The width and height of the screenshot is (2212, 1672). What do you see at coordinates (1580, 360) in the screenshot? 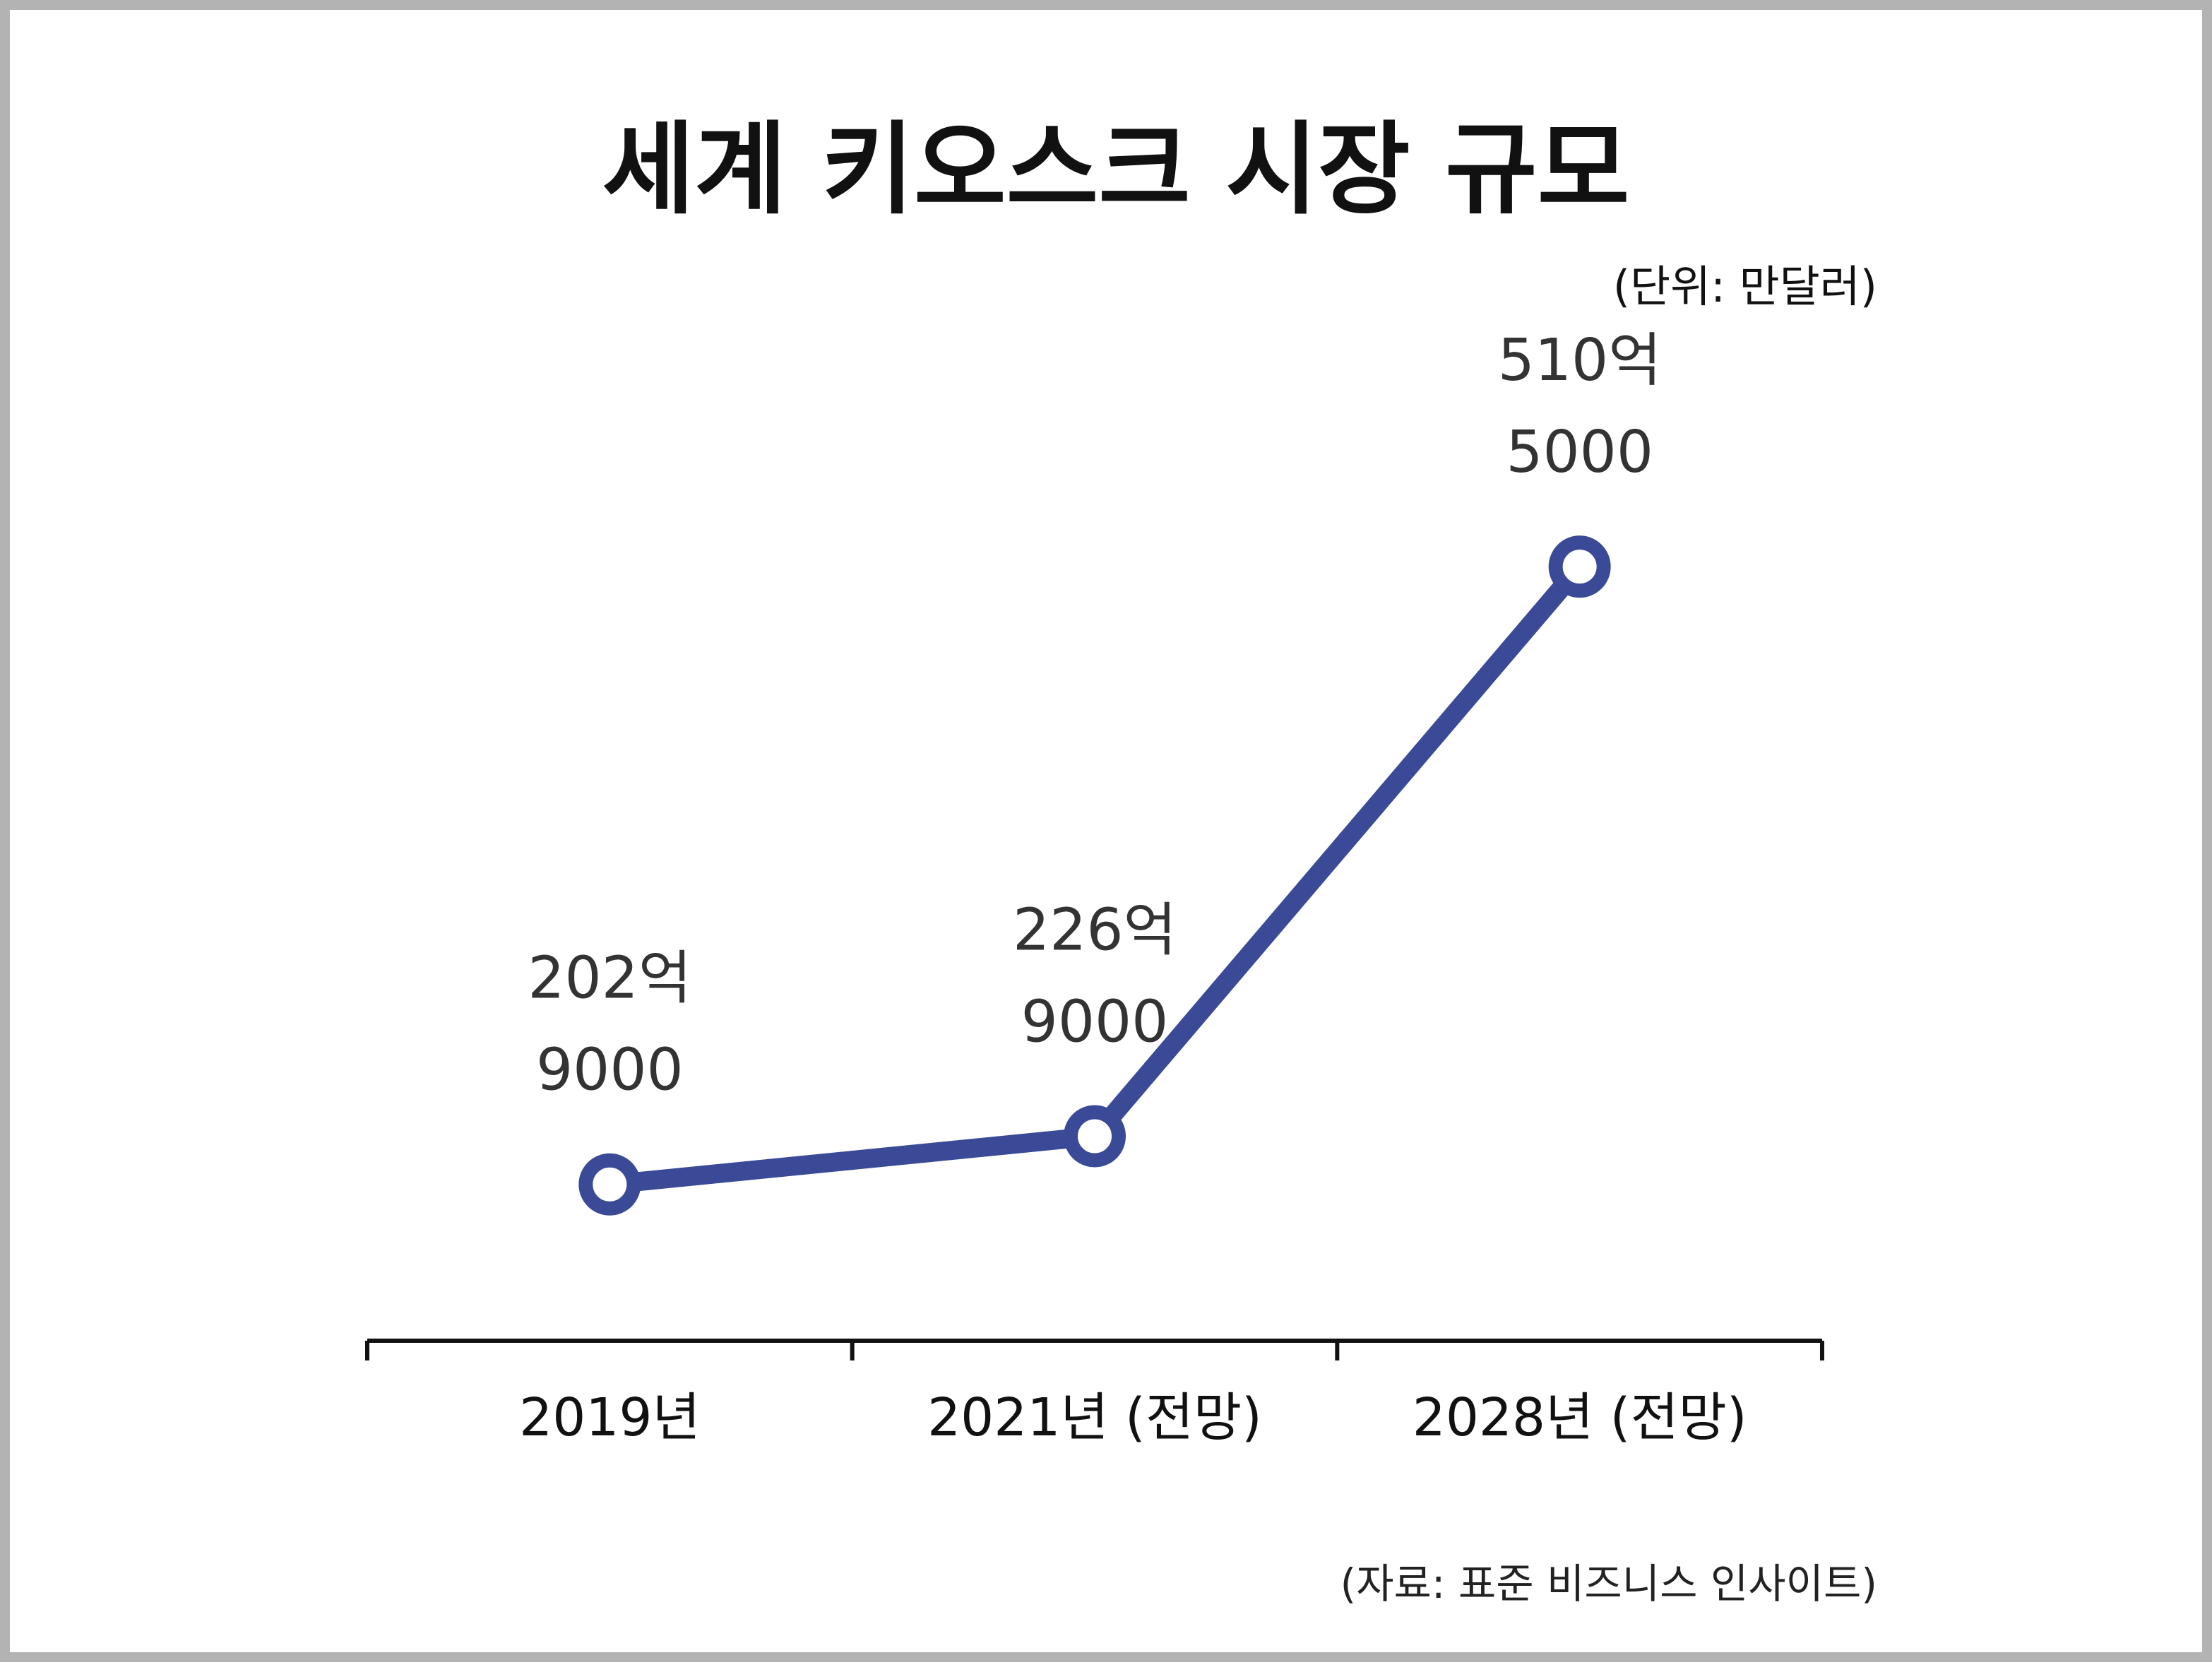
I see `data-label: 510억` at bounding box center [1580, 360].